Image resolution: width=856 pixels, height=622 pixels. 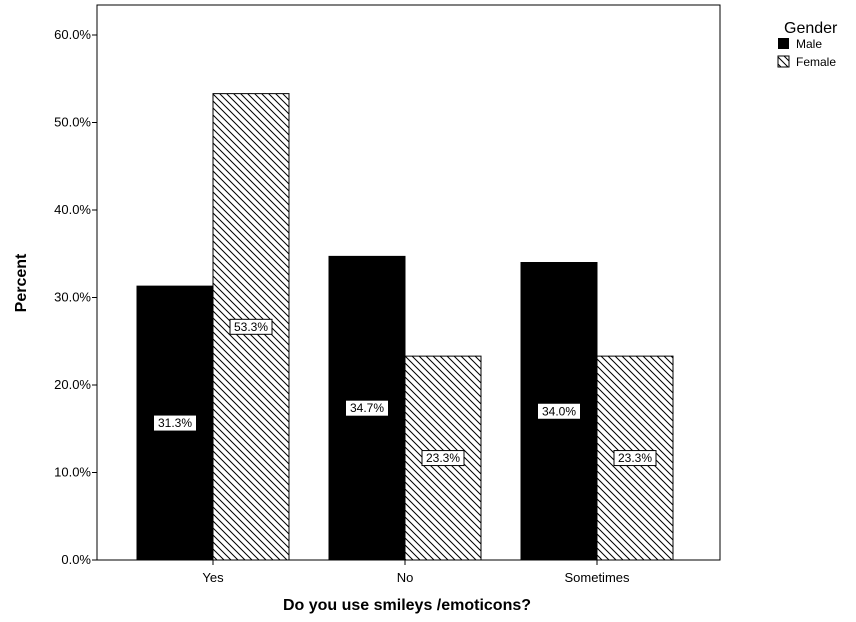 I want to click on x-axis-title: Do you use smileys /emoticons?, so click(x=407, y=605).